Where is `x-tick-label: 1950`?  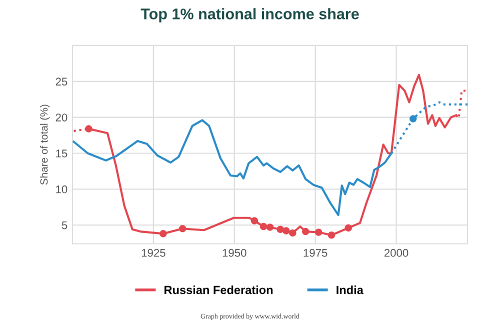 x-tick-label: 1950 is located at coordinates (234, 252).